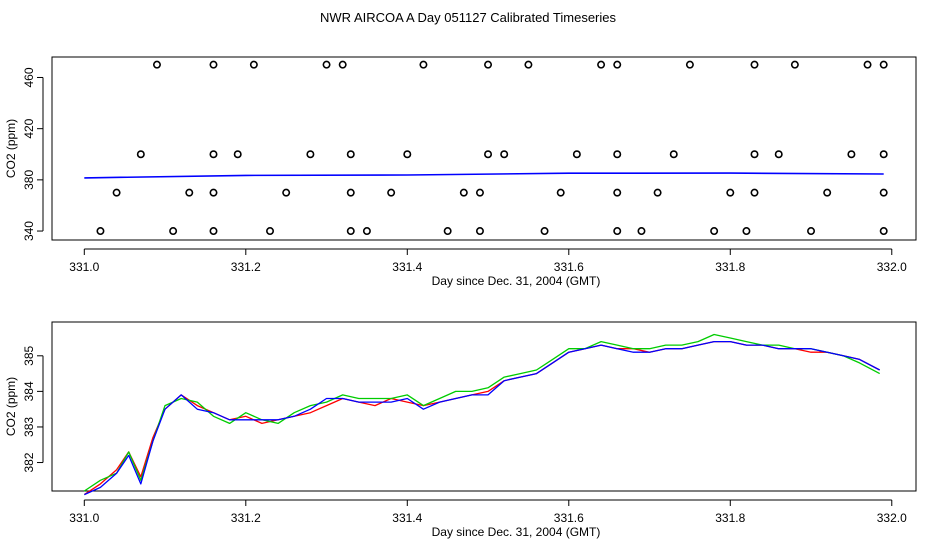  I want to click on y-tick-label: 380, so click(29, 180).